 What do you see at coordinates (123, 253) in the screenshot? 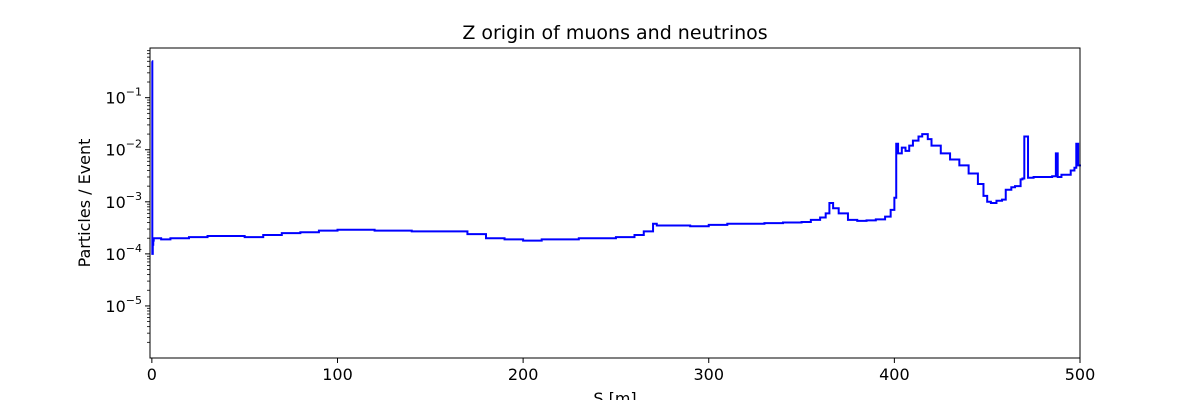
I see `y-tick-label: 10⁻⁴` at bounding box center [123, 253].